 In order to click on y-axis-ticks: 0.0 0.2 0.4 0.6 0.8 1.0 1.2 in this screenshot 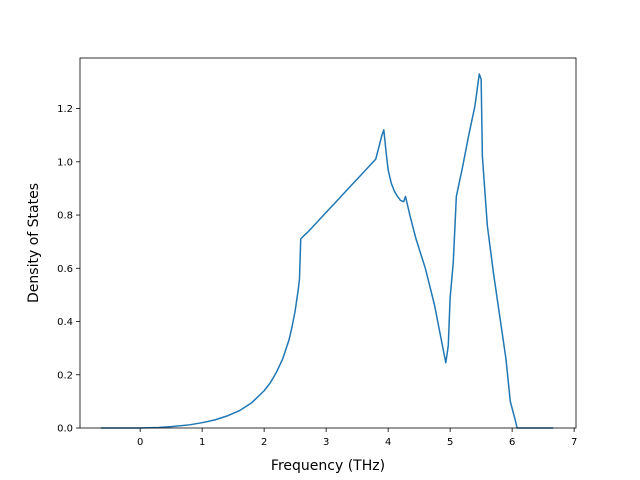, I will do `click(68, 269)`.